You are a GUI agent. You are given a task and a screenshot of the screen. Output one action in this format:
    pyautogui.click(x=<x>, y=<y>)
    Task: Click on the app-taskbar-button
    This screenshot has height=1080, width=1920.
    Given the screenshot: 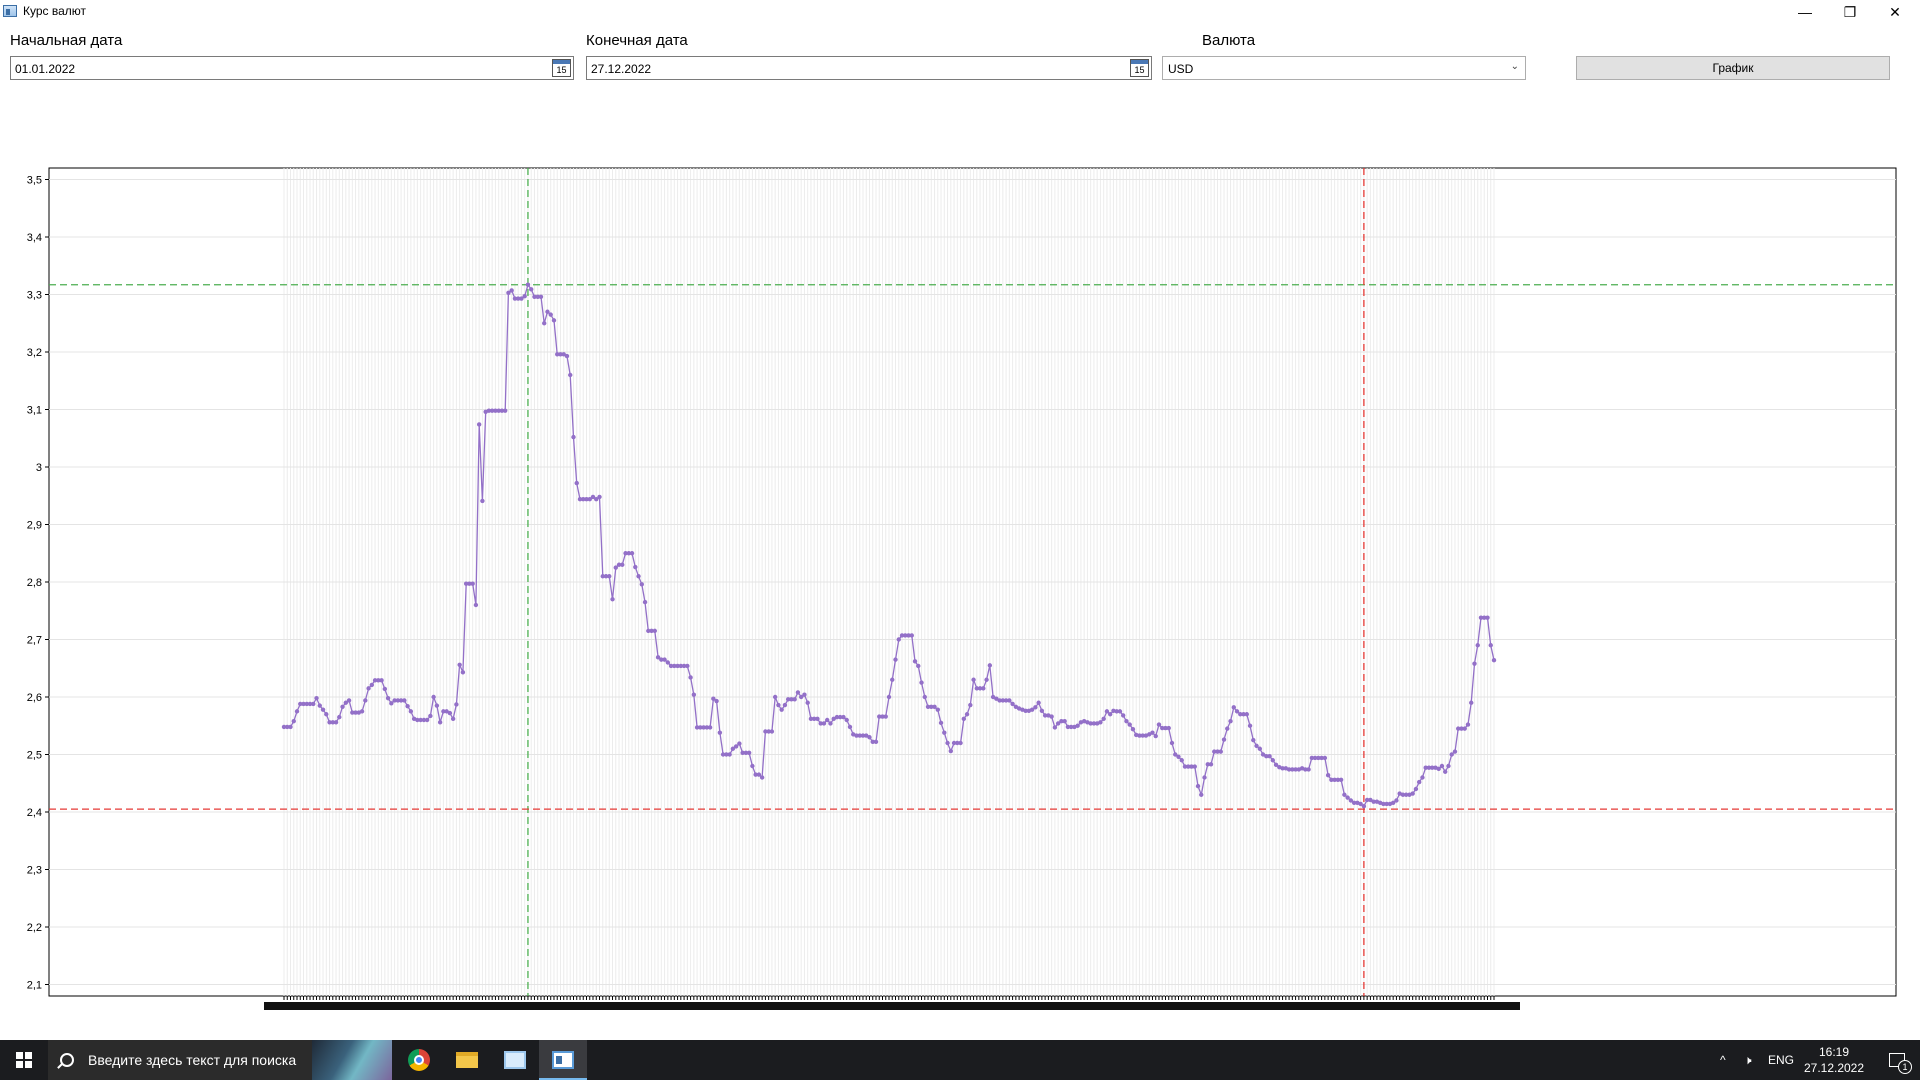 What is the action you would take?
    pyautogui.click(x=515, y=1060)
    